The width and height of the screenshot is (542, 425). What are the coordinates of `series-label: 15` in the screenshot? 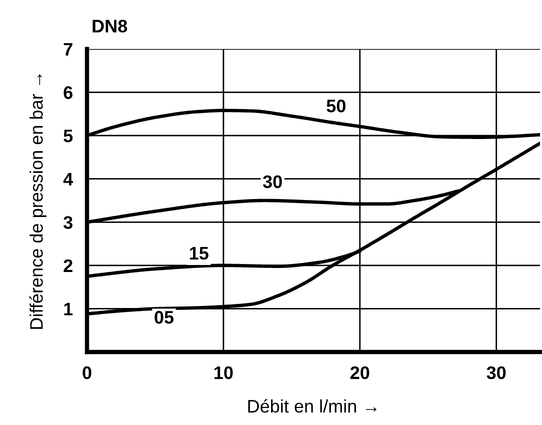 It's located at (199, 253).